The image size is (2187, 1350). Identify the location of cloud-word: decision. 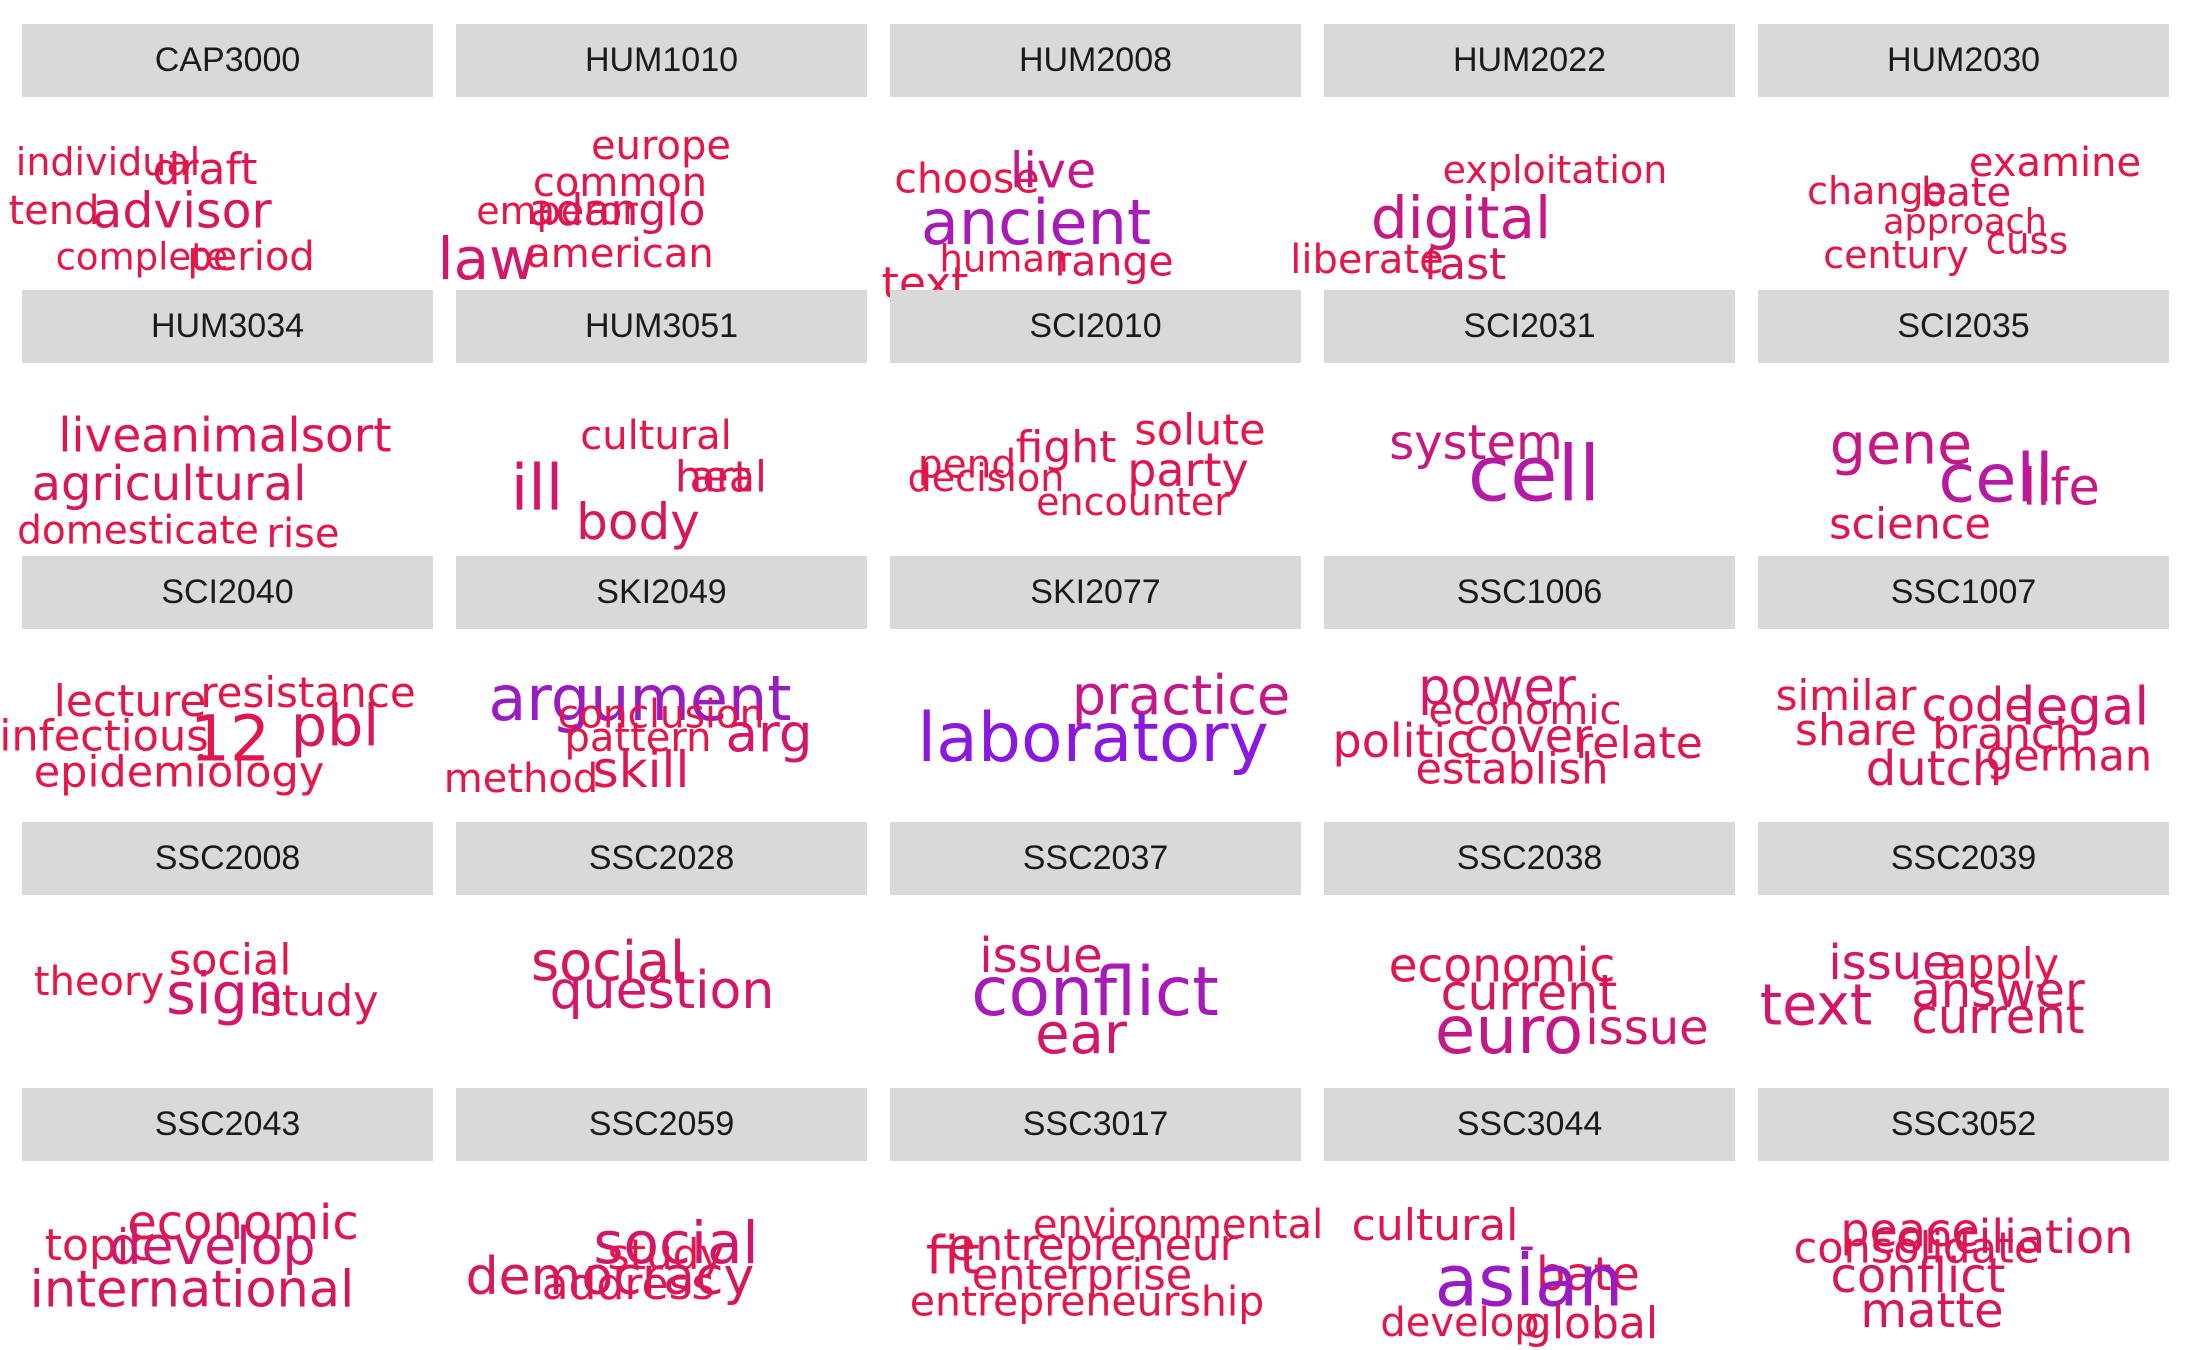
(986, 478).